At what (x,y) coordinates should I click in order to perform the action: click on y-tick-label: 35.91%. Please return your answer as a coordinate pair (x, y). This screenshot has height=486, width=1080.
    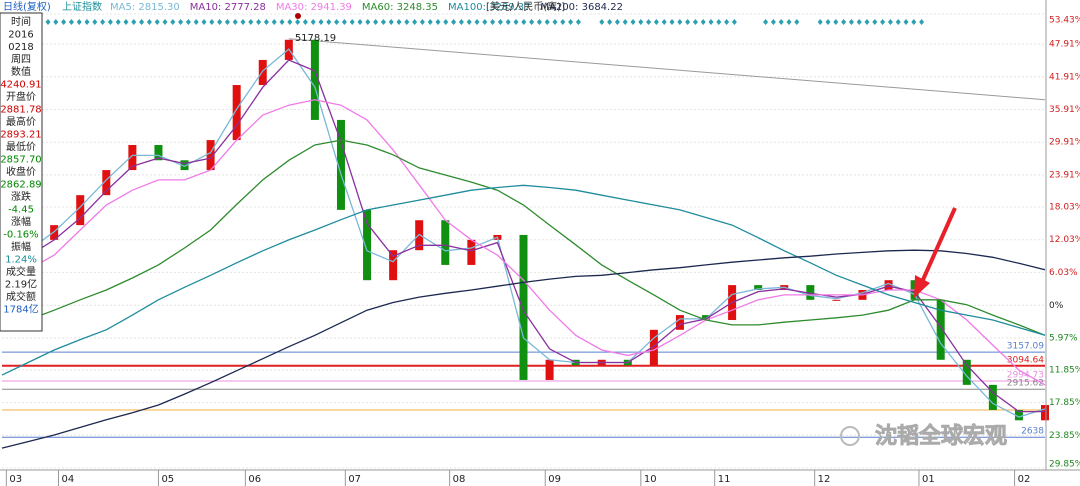
    Looking at the image, I should click on (1064, 110).